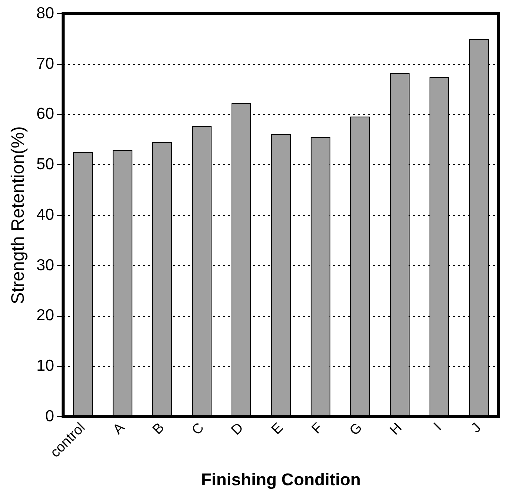 This screenshot has width=513, height=495. What do you see at coordinates (437, 426) in the screenshot?
I see `x-tick-label: I` at bounding box center [437, 426].